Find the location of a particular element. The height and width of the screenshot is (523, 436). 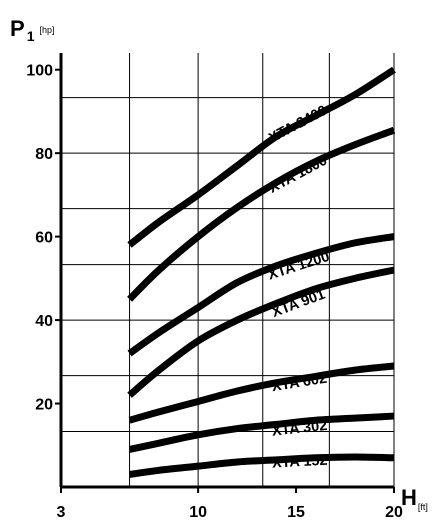

y-tick-label: 20 is located at coordinates (44, 405).